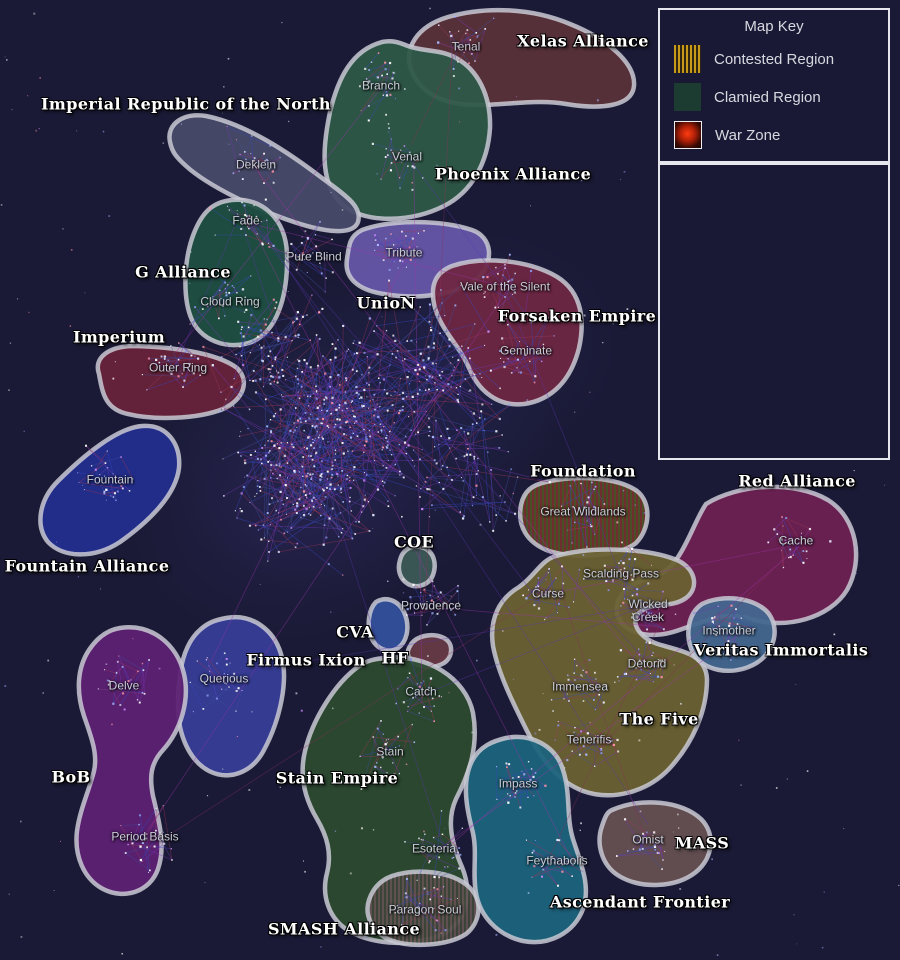 The width and height of the screenshot is (900, 960). I want to click on key-item-label: Clamied Region, so click(767, 97).